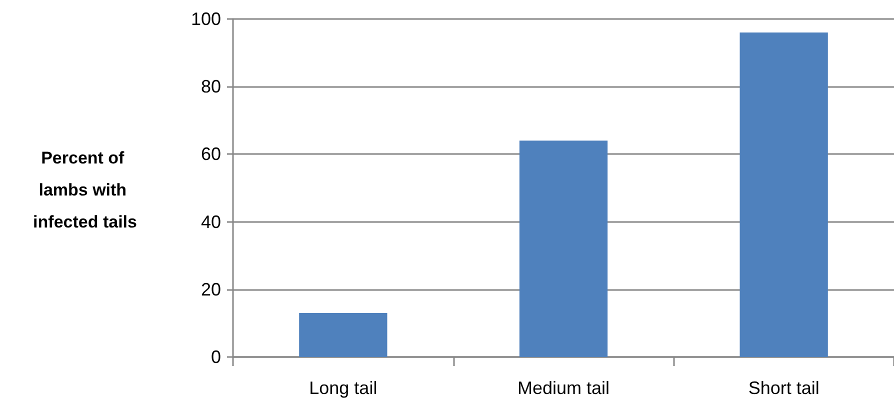 This screenshot has width=894, height=405. I want to click on x-tick-label: Medium tail, so click(563, 388).